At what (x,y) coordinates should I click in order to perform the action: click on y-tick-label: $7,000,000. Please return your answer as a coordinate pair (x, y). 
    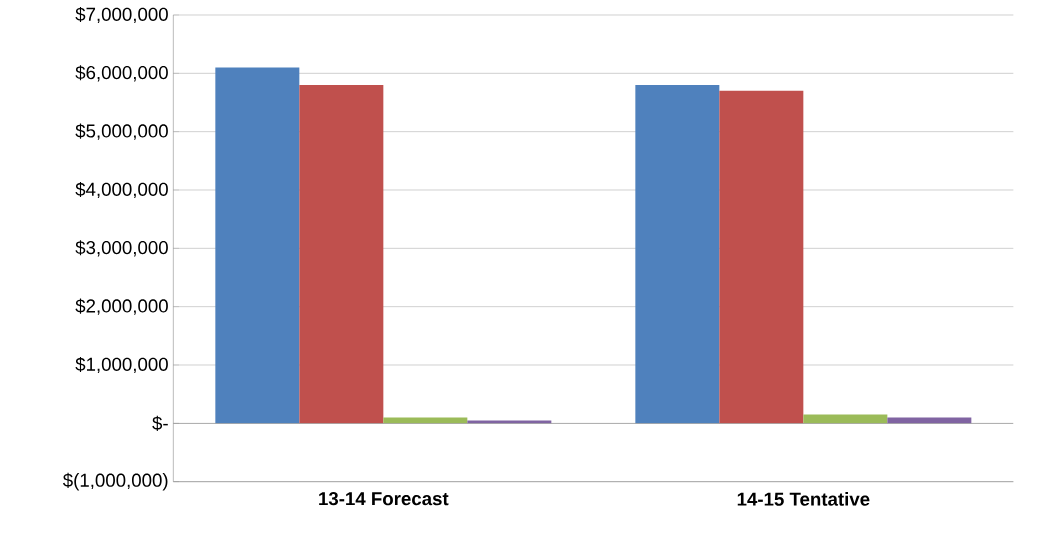
    Looking at the image, I should click on (121, 15).